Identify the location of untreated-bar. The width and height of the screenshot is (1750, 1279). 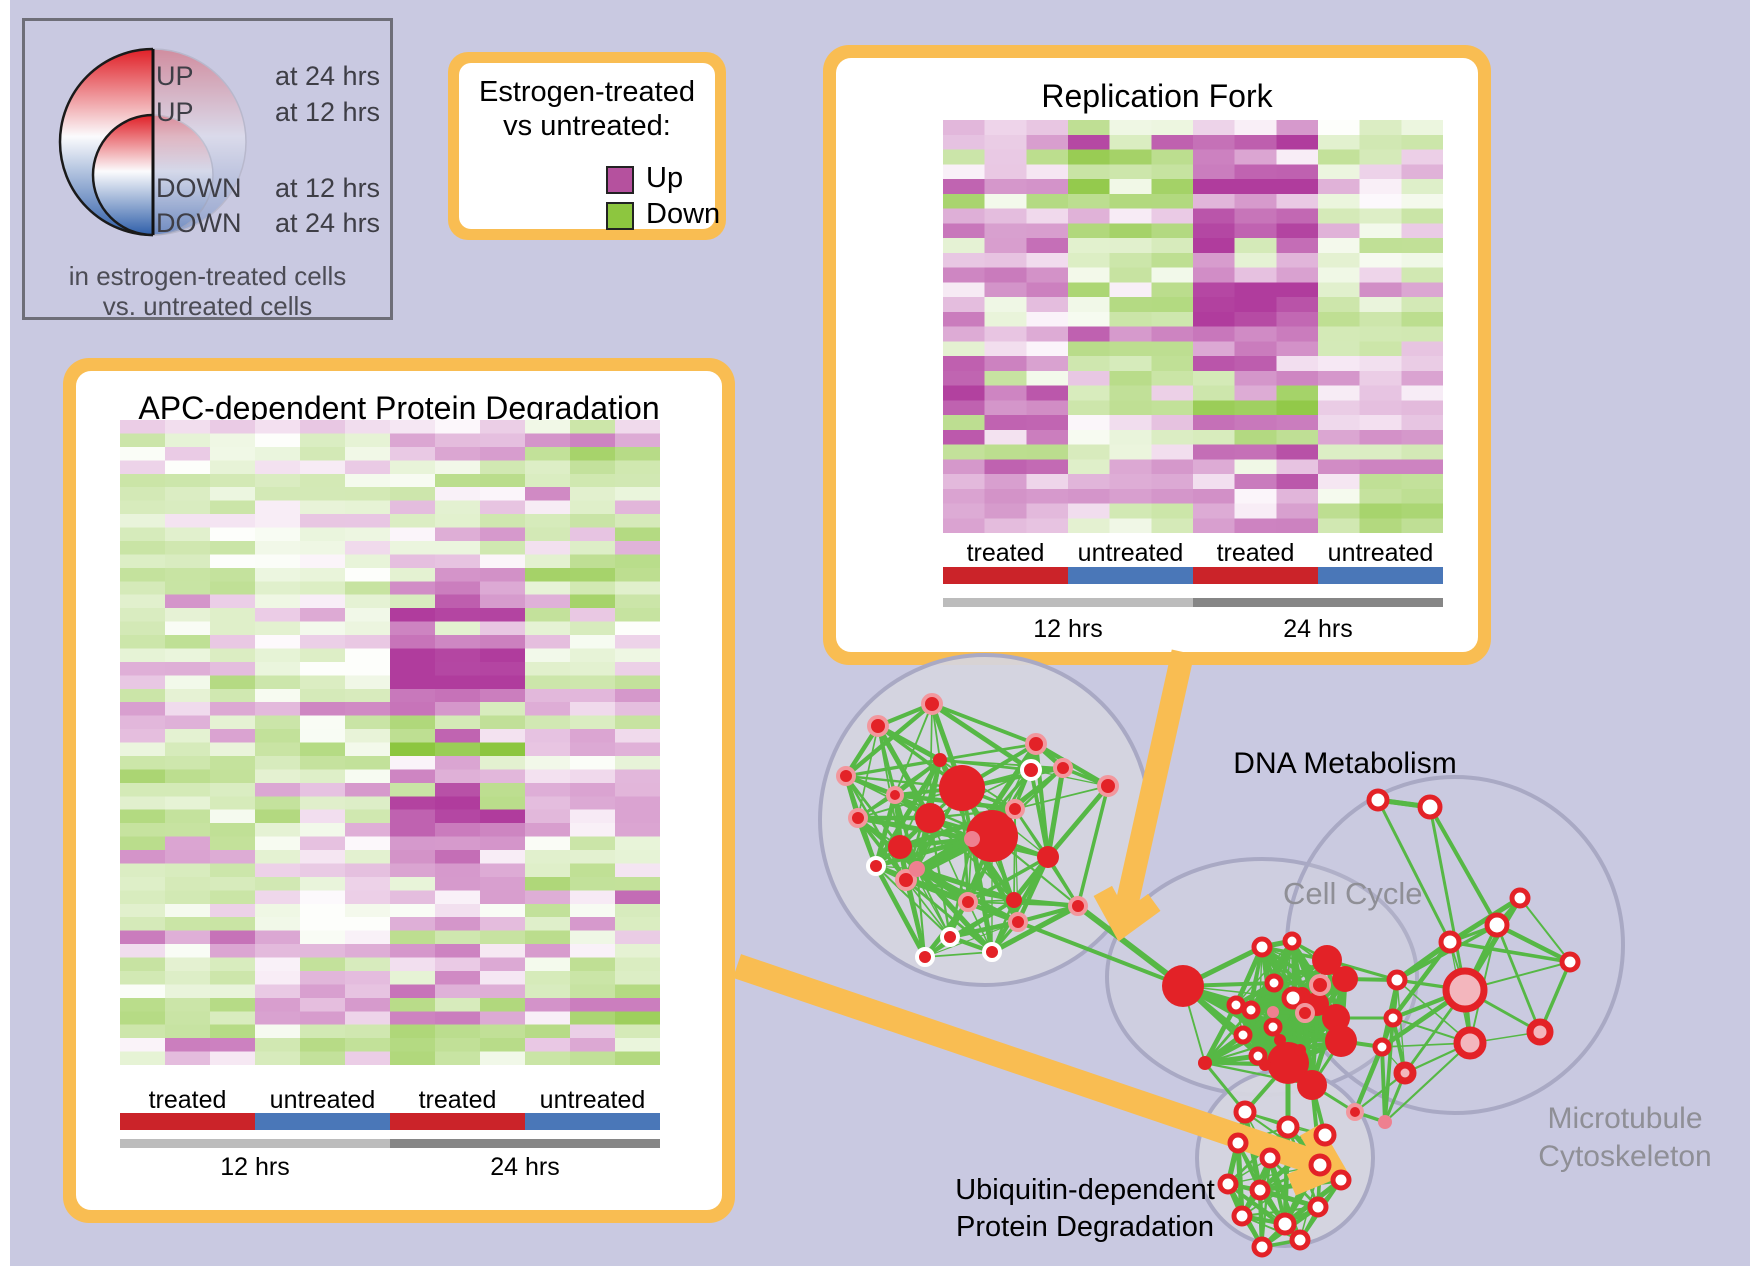
(1130, 575).